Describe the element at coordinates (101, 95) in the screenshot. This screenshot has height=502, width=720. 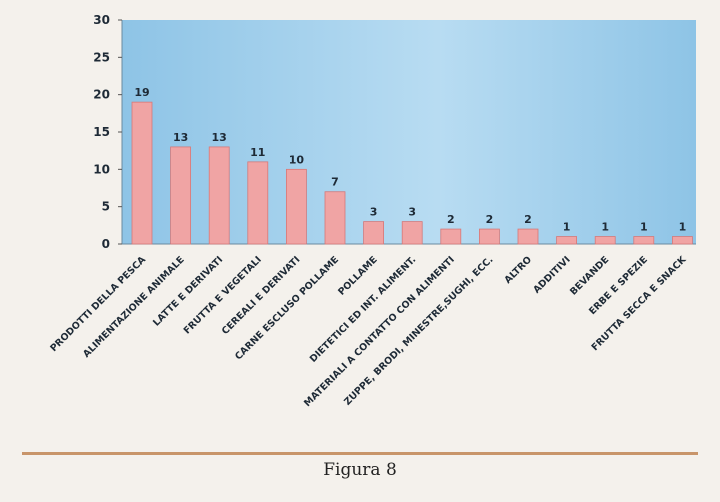
I see `y-tick-label: 20` at that location.